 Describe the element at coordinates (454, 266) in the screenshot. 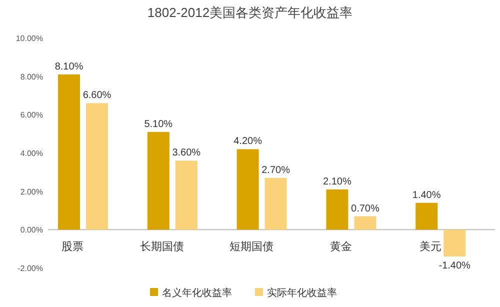

I see `data-label: -1.40%` at that location.